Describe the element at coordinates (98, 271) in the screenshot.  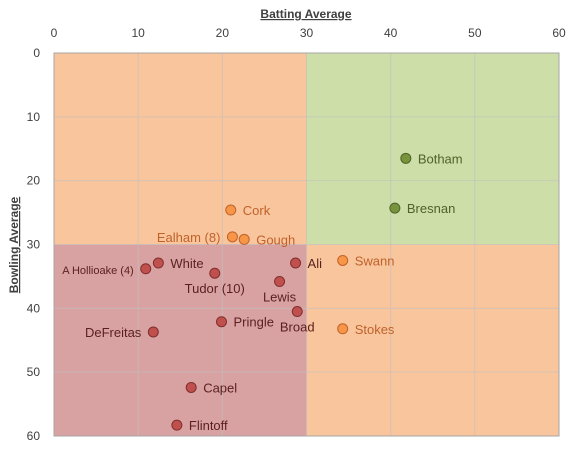
I see `point-label: A Hollioake (4)` at that location.